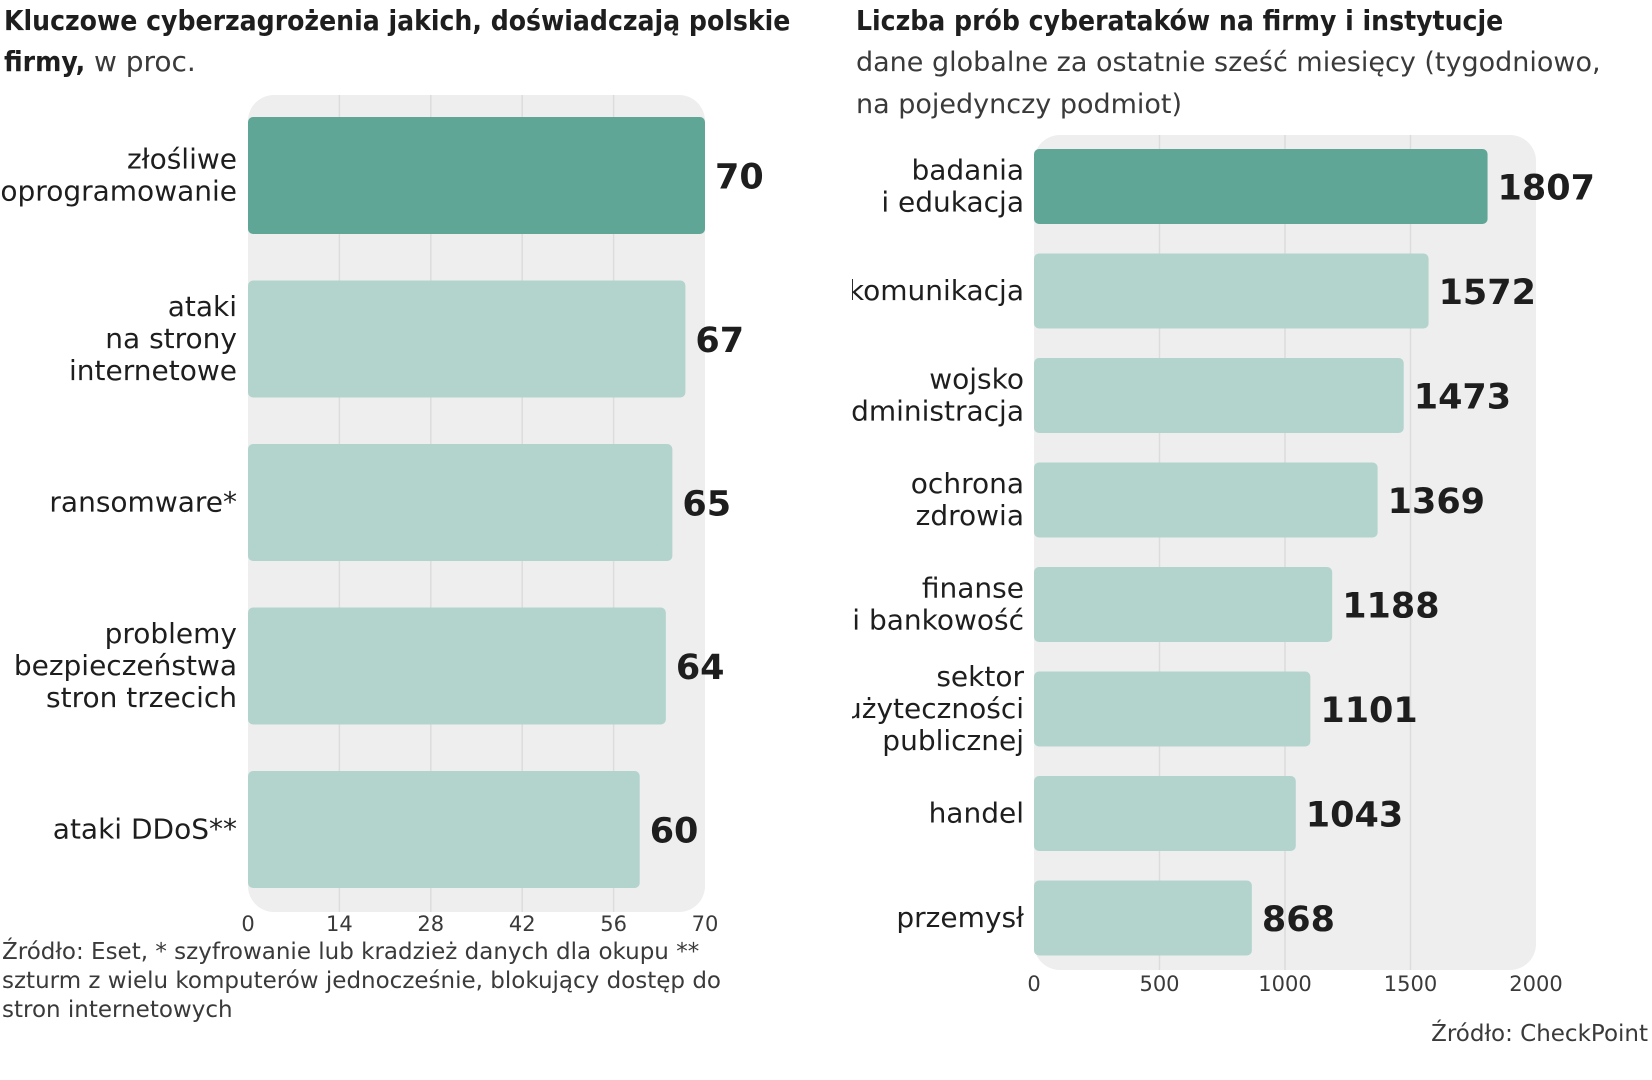 The width and height of the screenshot is (1652, 1080). What do you see at coordinates (967, 169) in the screenshot?
I see `right-category-label-line: badania` at bounding box center [967, 169].